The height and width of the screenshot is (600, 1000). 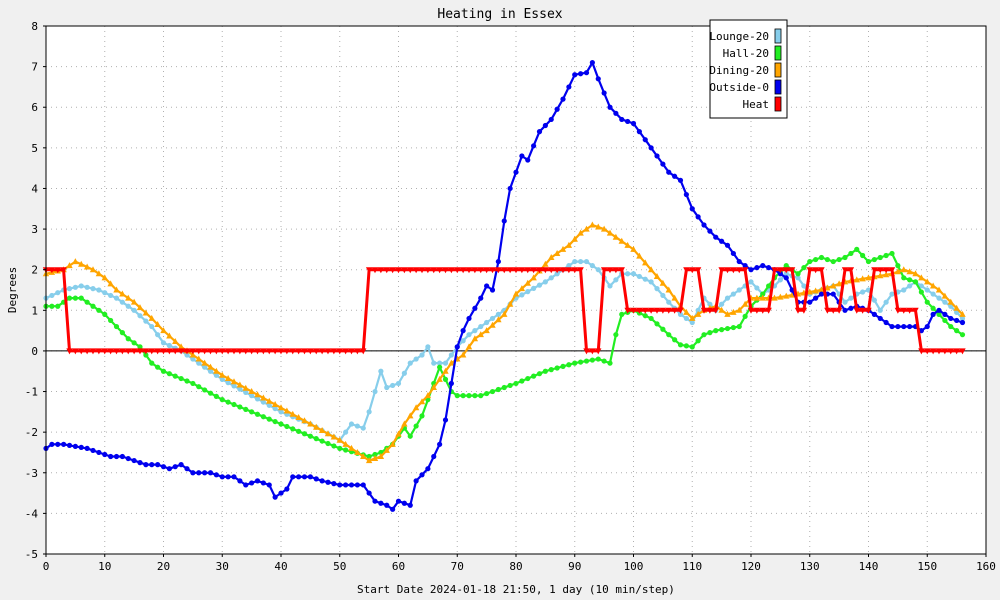 I want to click on legend-label: Outside-0, so click(x=739, y=87).